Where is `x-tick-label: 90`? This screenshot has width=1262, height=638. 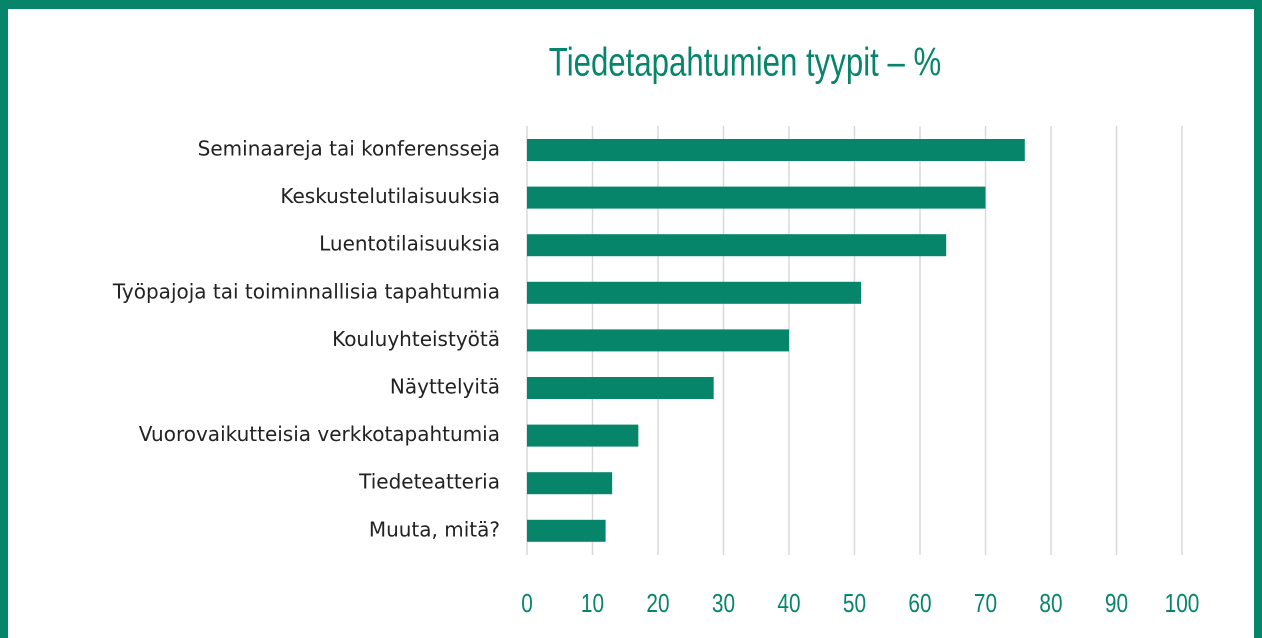
x-tick-label: 90 is located at coordinates (1116, 603).